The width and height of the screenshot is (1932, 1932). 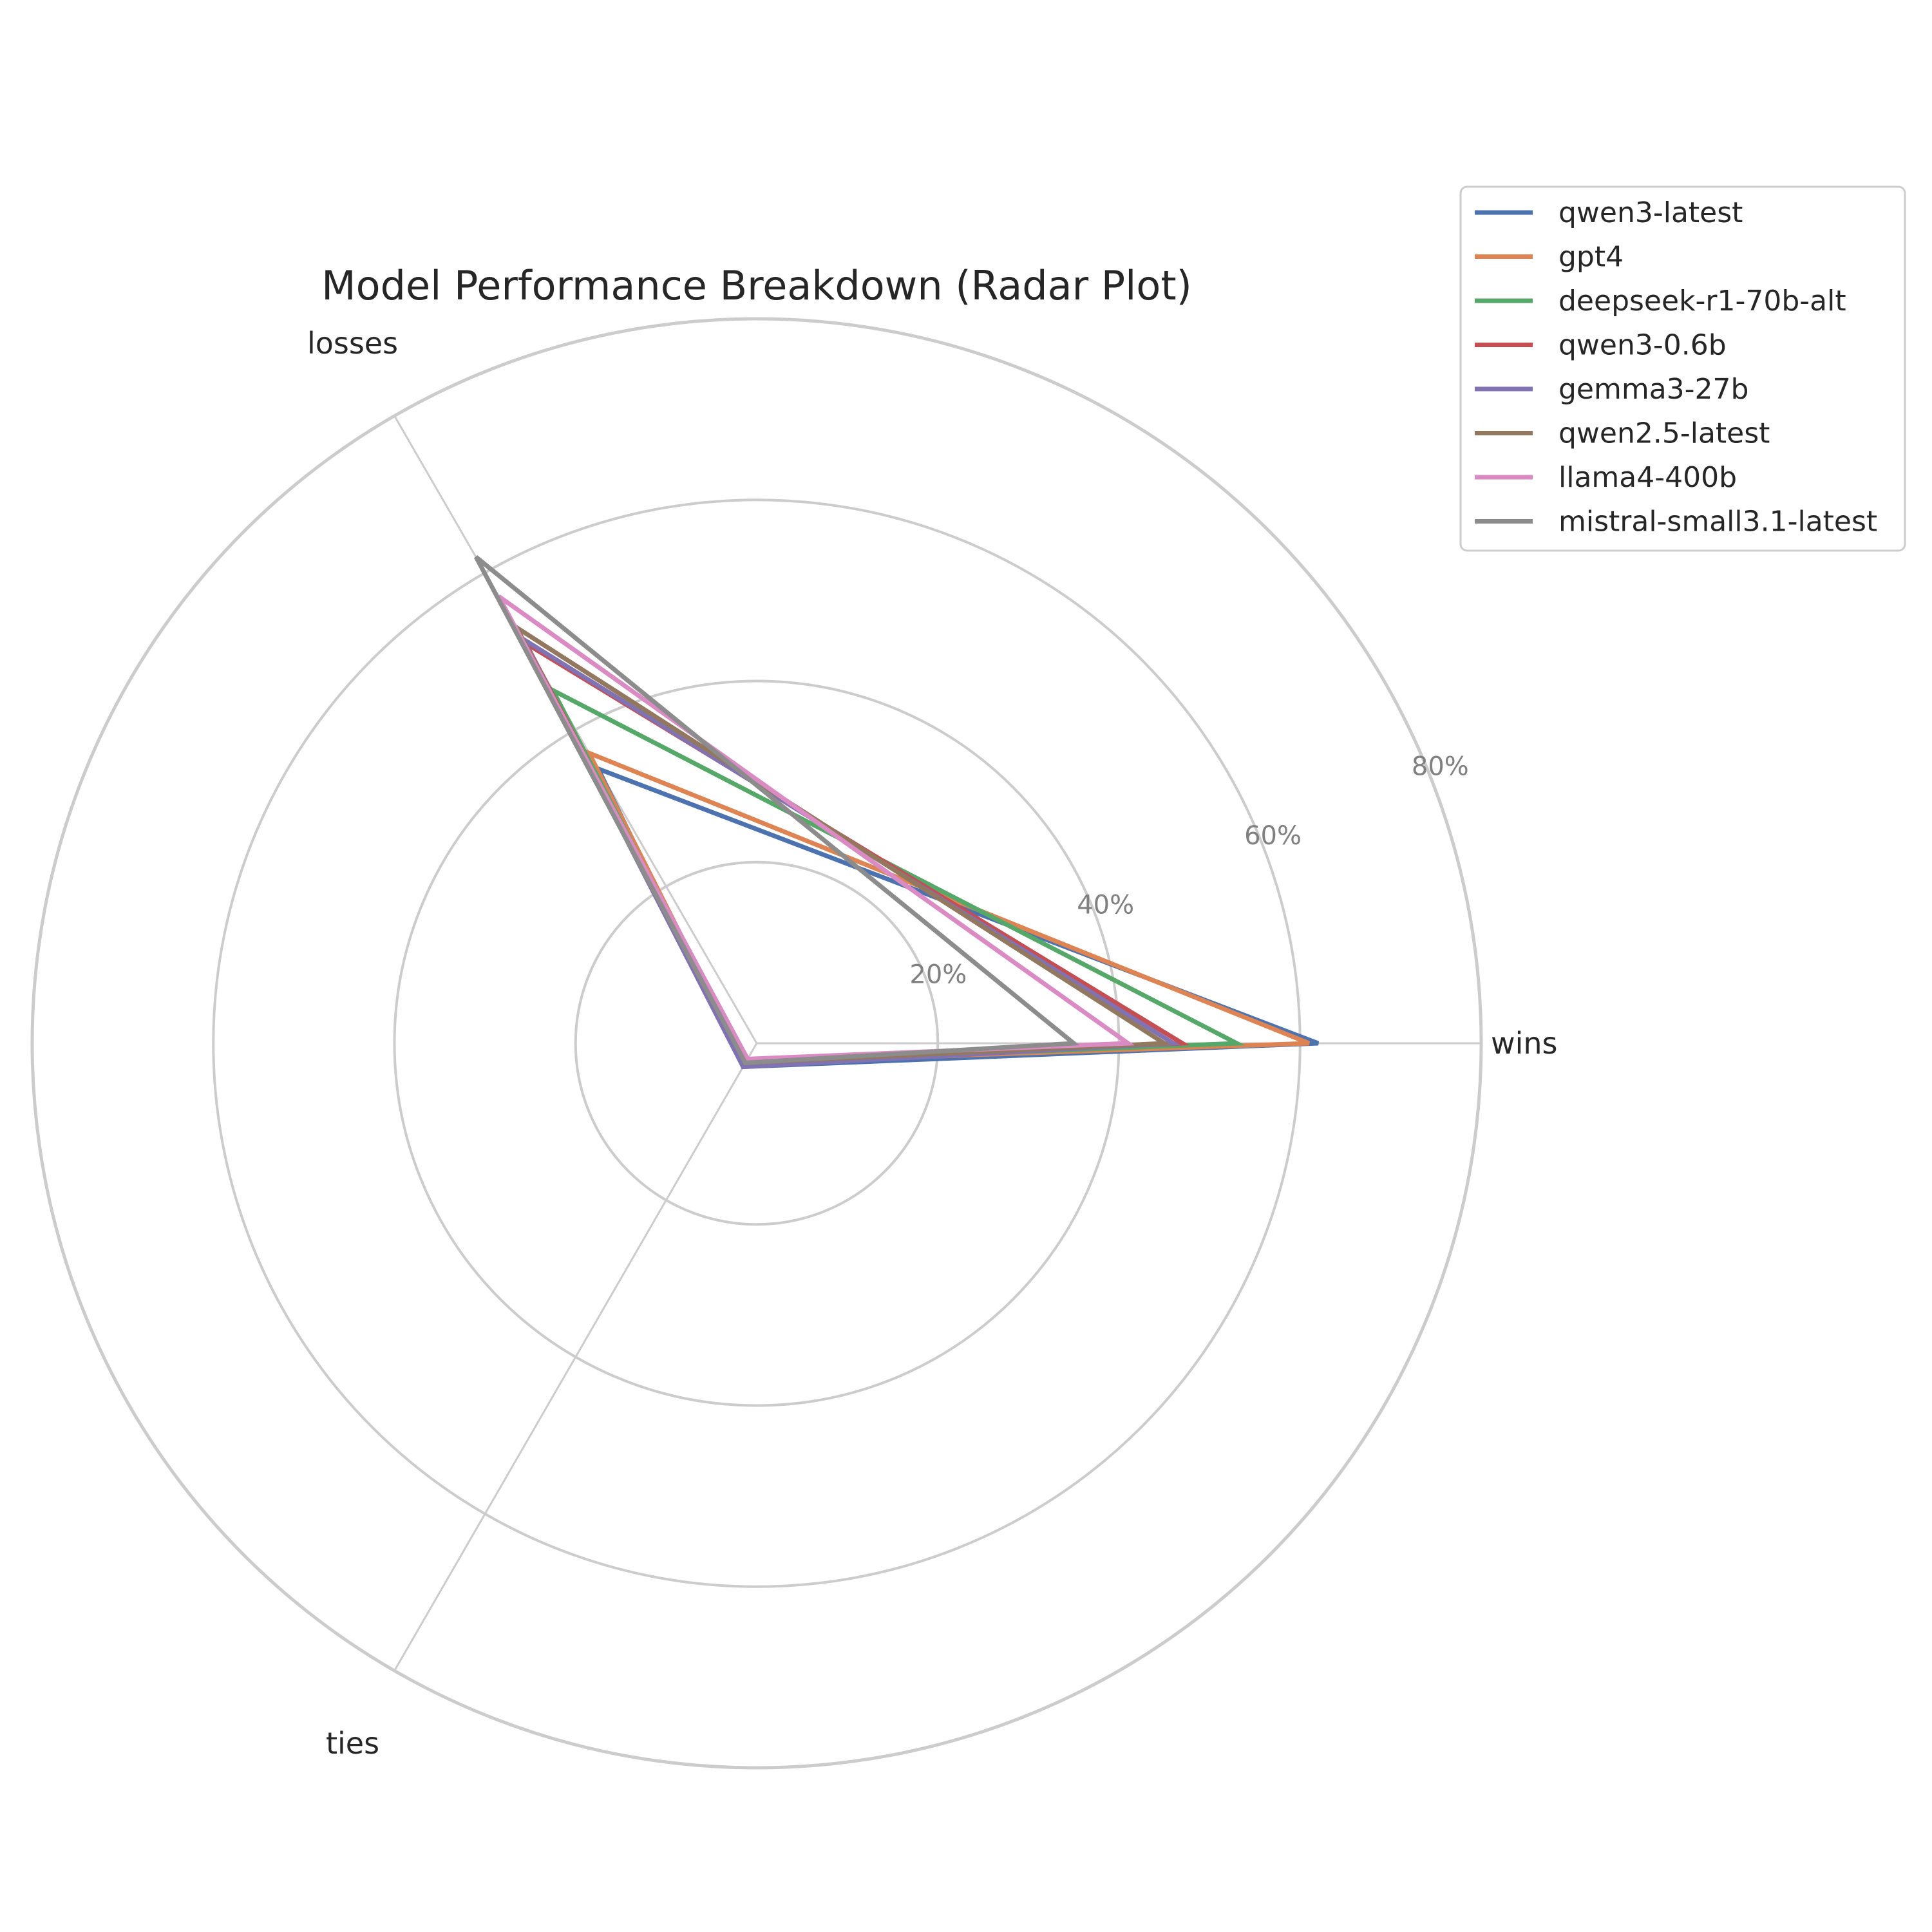 I want to click on series-llama4-400b, so click(x=816, y=827).